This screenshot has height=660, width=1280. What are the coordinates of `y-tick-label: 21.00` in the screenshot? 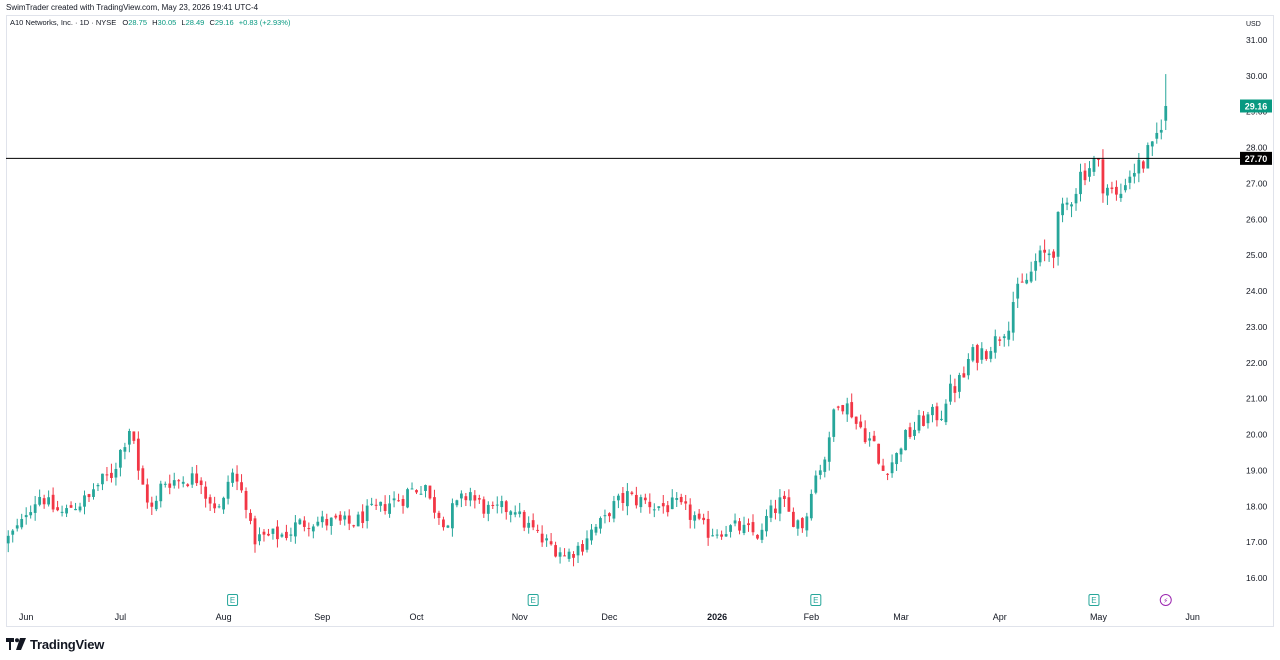 It's located at (1257, 399).